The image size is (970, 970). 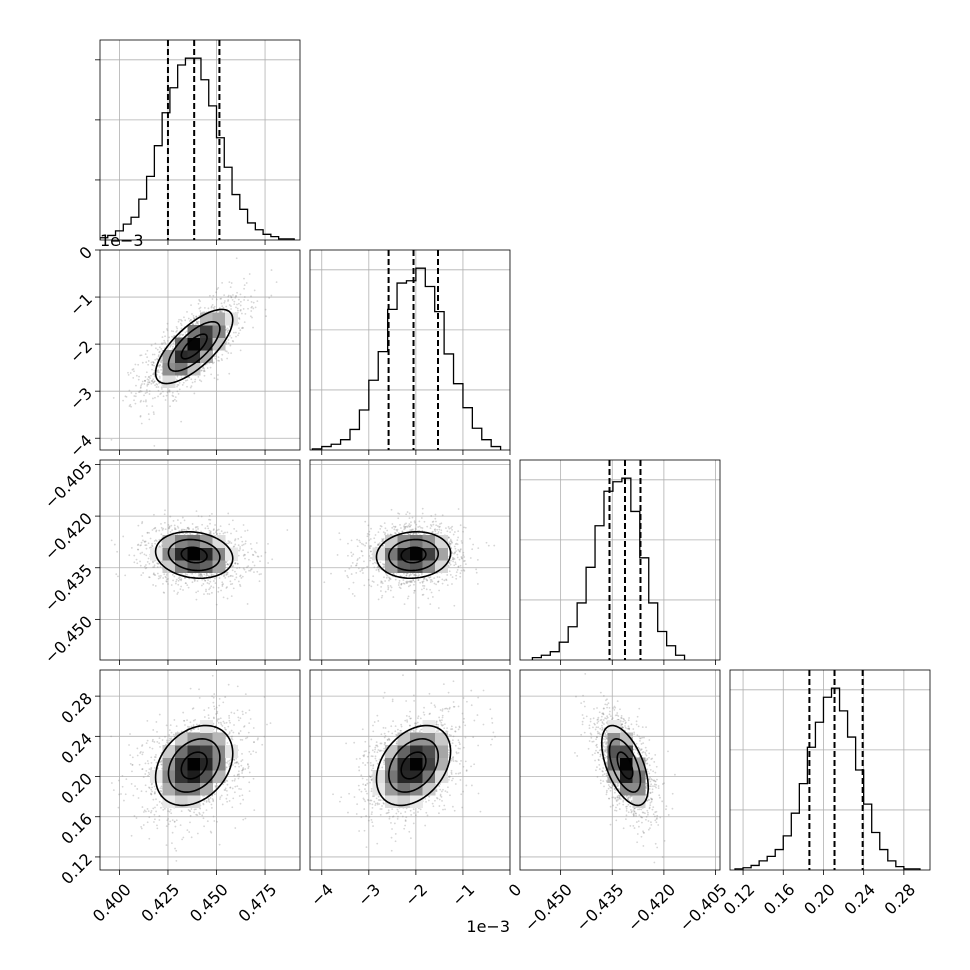 What do you see at coordinates (194, 346) in the screenshot?
I see `contour-line` at bounding box center [194, 346].